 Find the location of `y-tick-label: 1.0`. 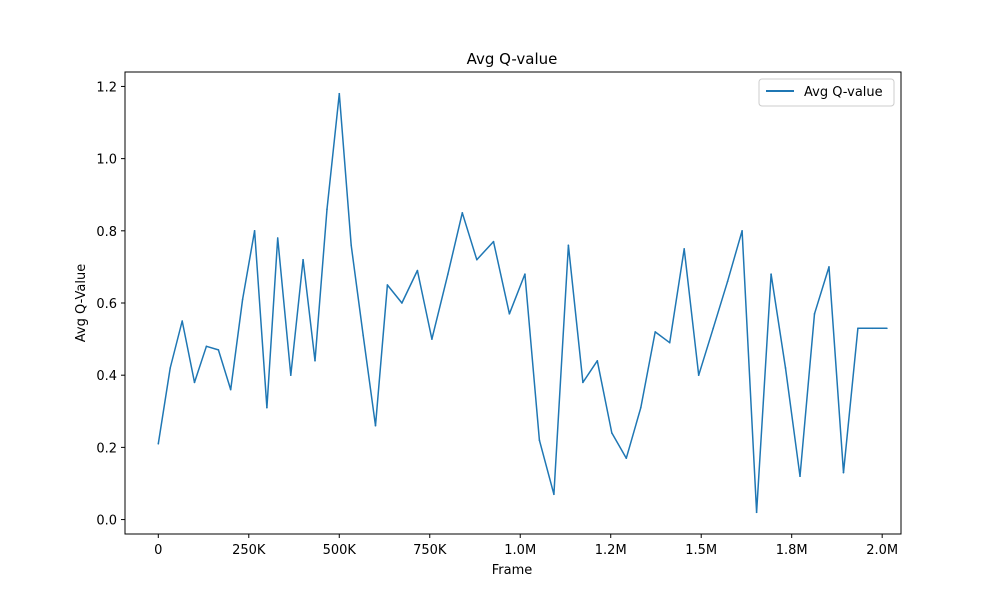

y-tick-label: 1.0 is located at coordinates (106, 160).